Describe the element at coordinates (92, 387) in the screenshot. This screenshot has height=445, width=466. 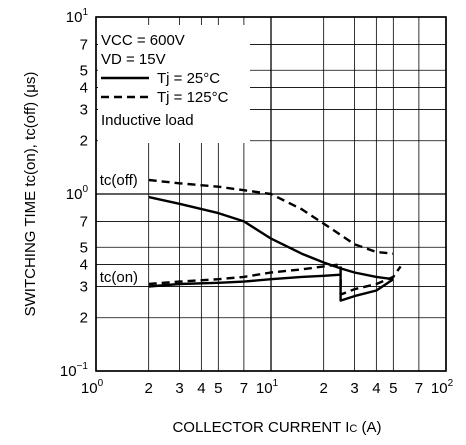
I see `x-tick-label: 10⁰` at that location.